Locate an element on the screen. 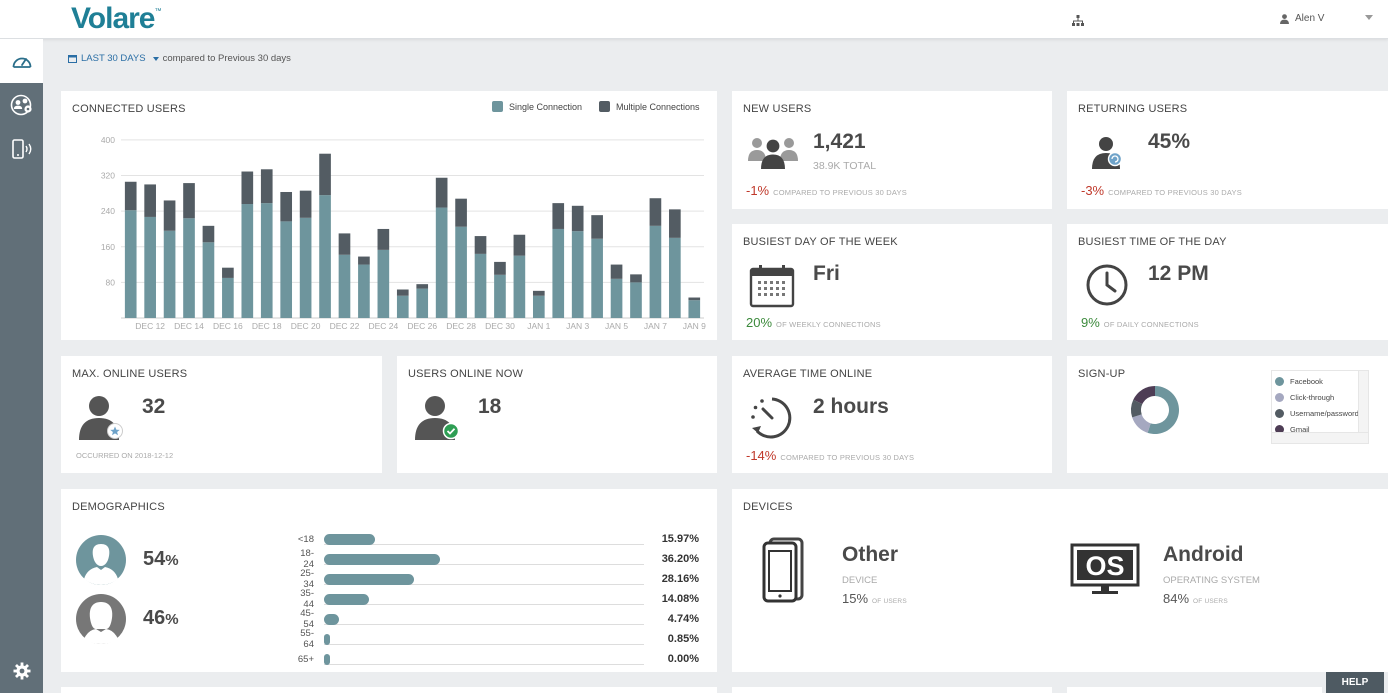 This screenshot has height=693, width=1388. x-tick-label: DEC 24 is located at coordinates (383, 326).